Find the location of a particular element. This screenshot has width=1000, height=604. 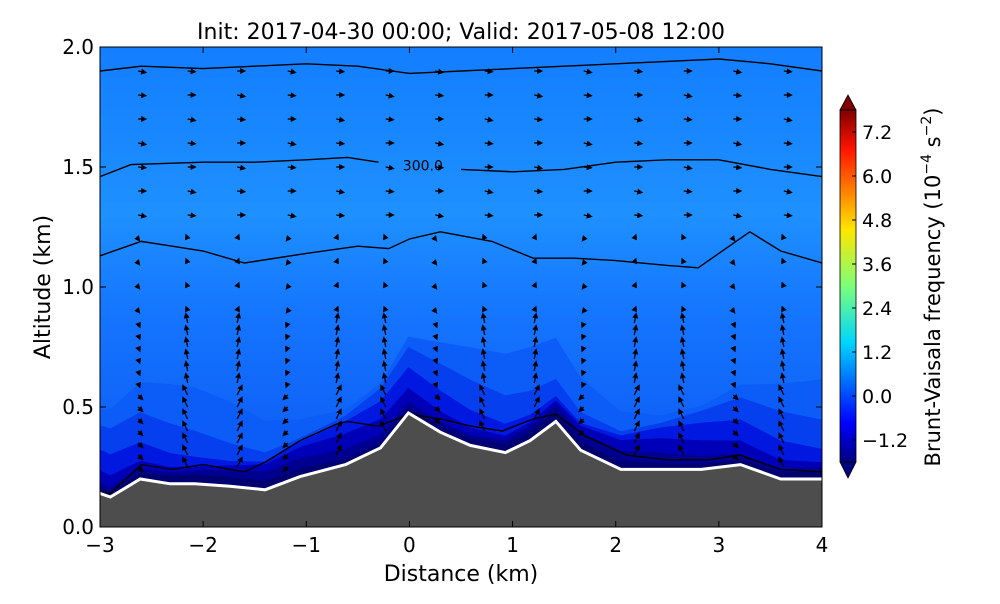

x-axis-label: Distance (km) is located at coordinates (461, 574).